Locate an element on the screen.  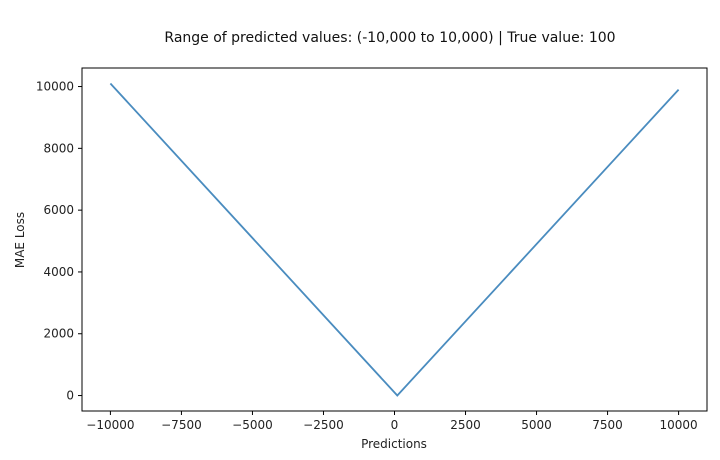
y-axis-label: MAE Loss is located at coordinates (20, 240).